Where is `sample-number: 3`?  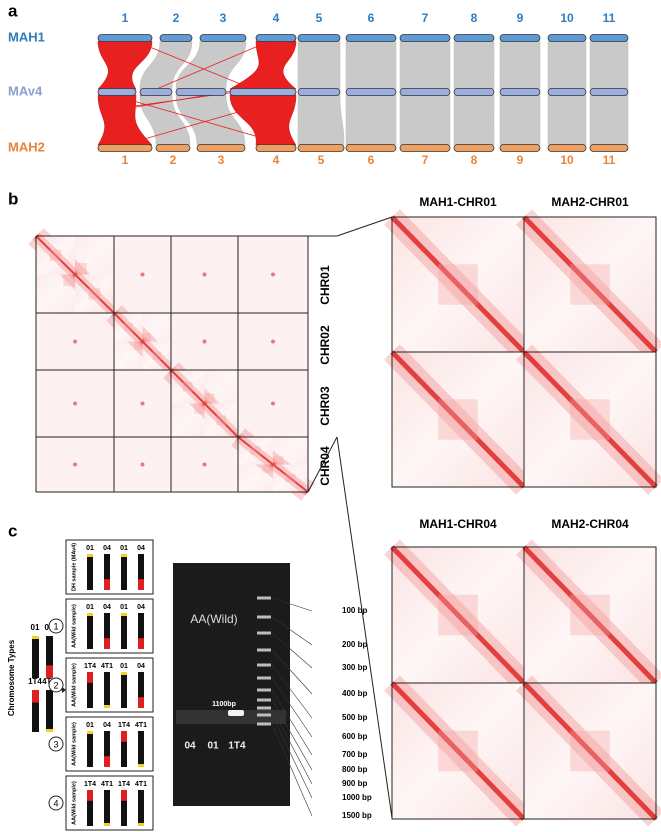 sample-number: 3 is located at coordinates (55, 744).